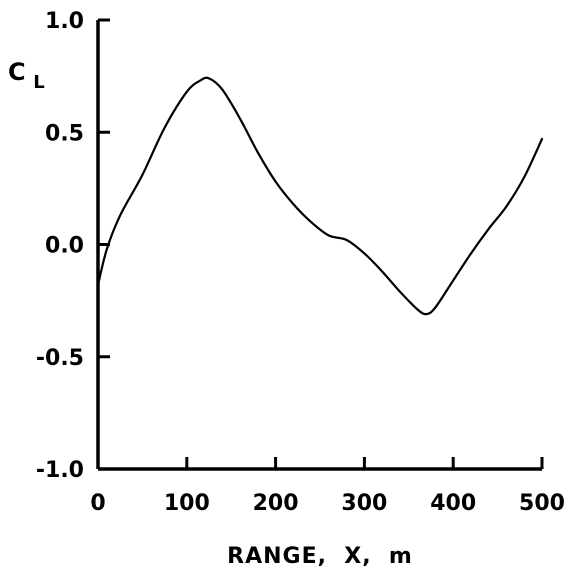 The width and height of the screenshot is (576, 576). Describe the element at coordinates (64, 21) in the screenshot. I see `y-tick-label: 1.0` at that location.